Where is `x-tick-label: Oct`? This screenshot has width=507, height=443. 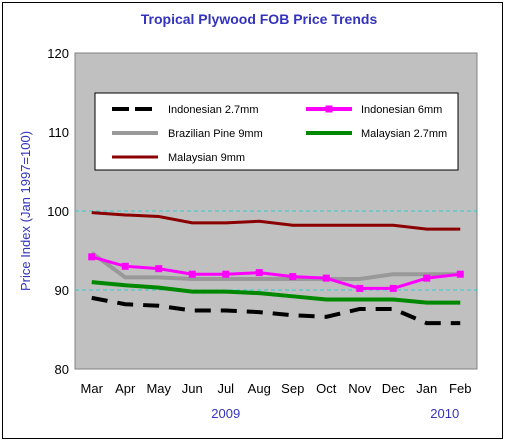 x-tick-label: Oct is located at coordinates (326, 388).